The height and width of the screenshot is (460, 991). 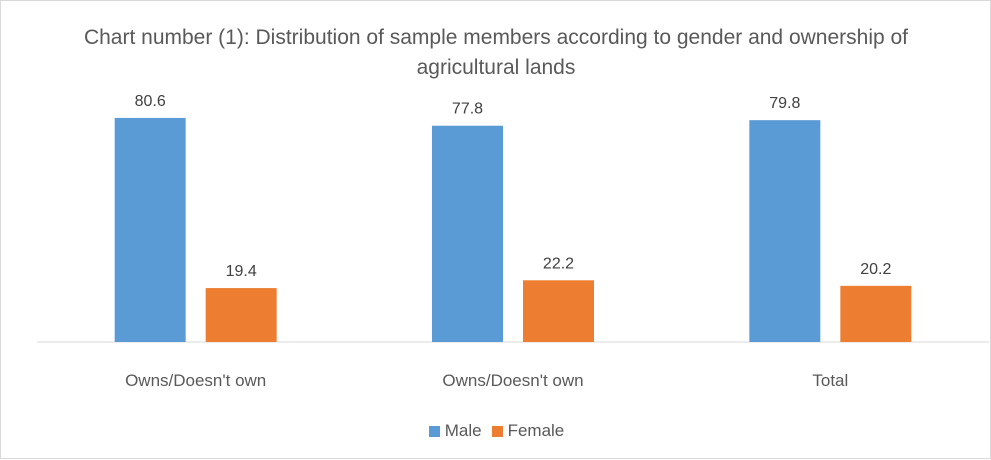 I want to click on data-label-male-3: 79.8, so click(x=784, y=103).